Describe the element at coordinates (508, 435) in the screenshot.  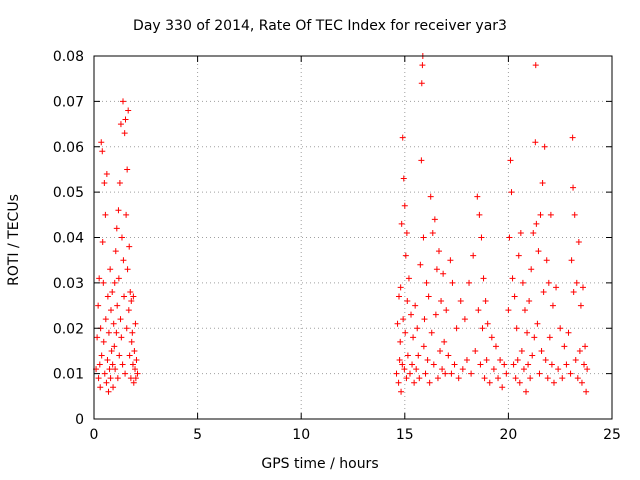
I see `x-tick-label: 20` at that location.